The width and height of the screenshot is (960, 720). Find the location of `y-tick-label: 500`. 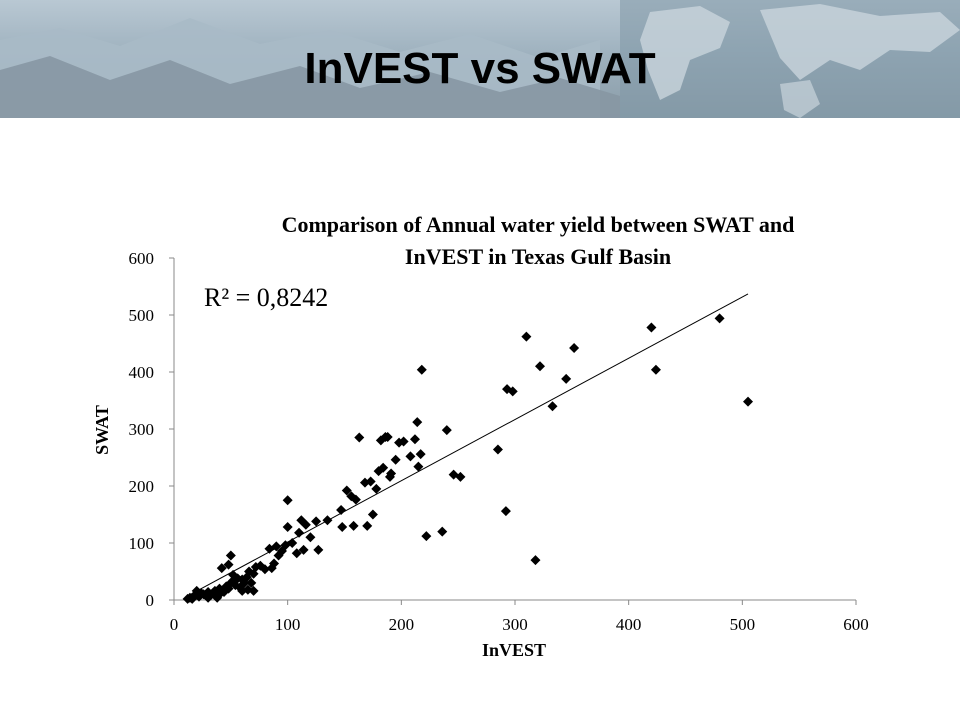

y-tick-label: 500 is located at coordinates (142, 315).